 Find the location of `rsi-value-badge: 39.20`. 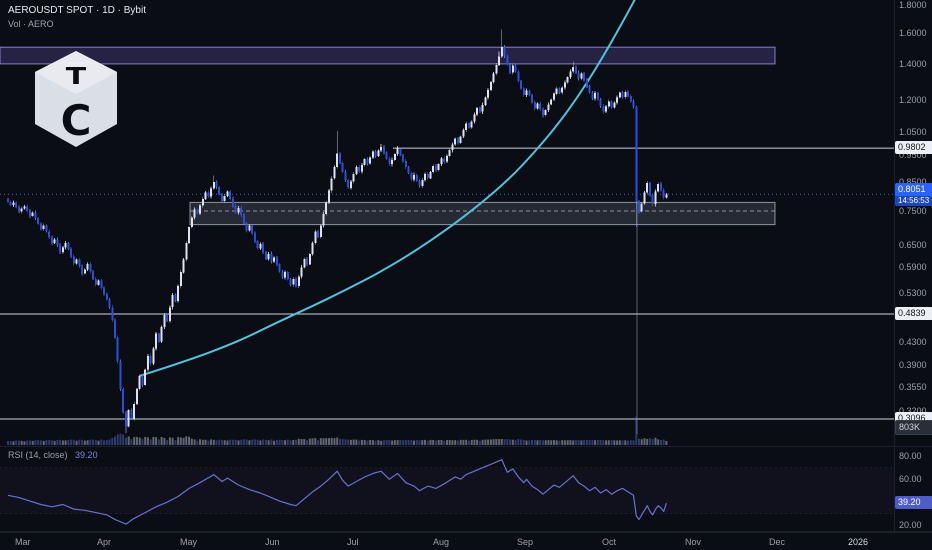

rsi-value-badge: 39.20 is located at coordinates (913, 502).